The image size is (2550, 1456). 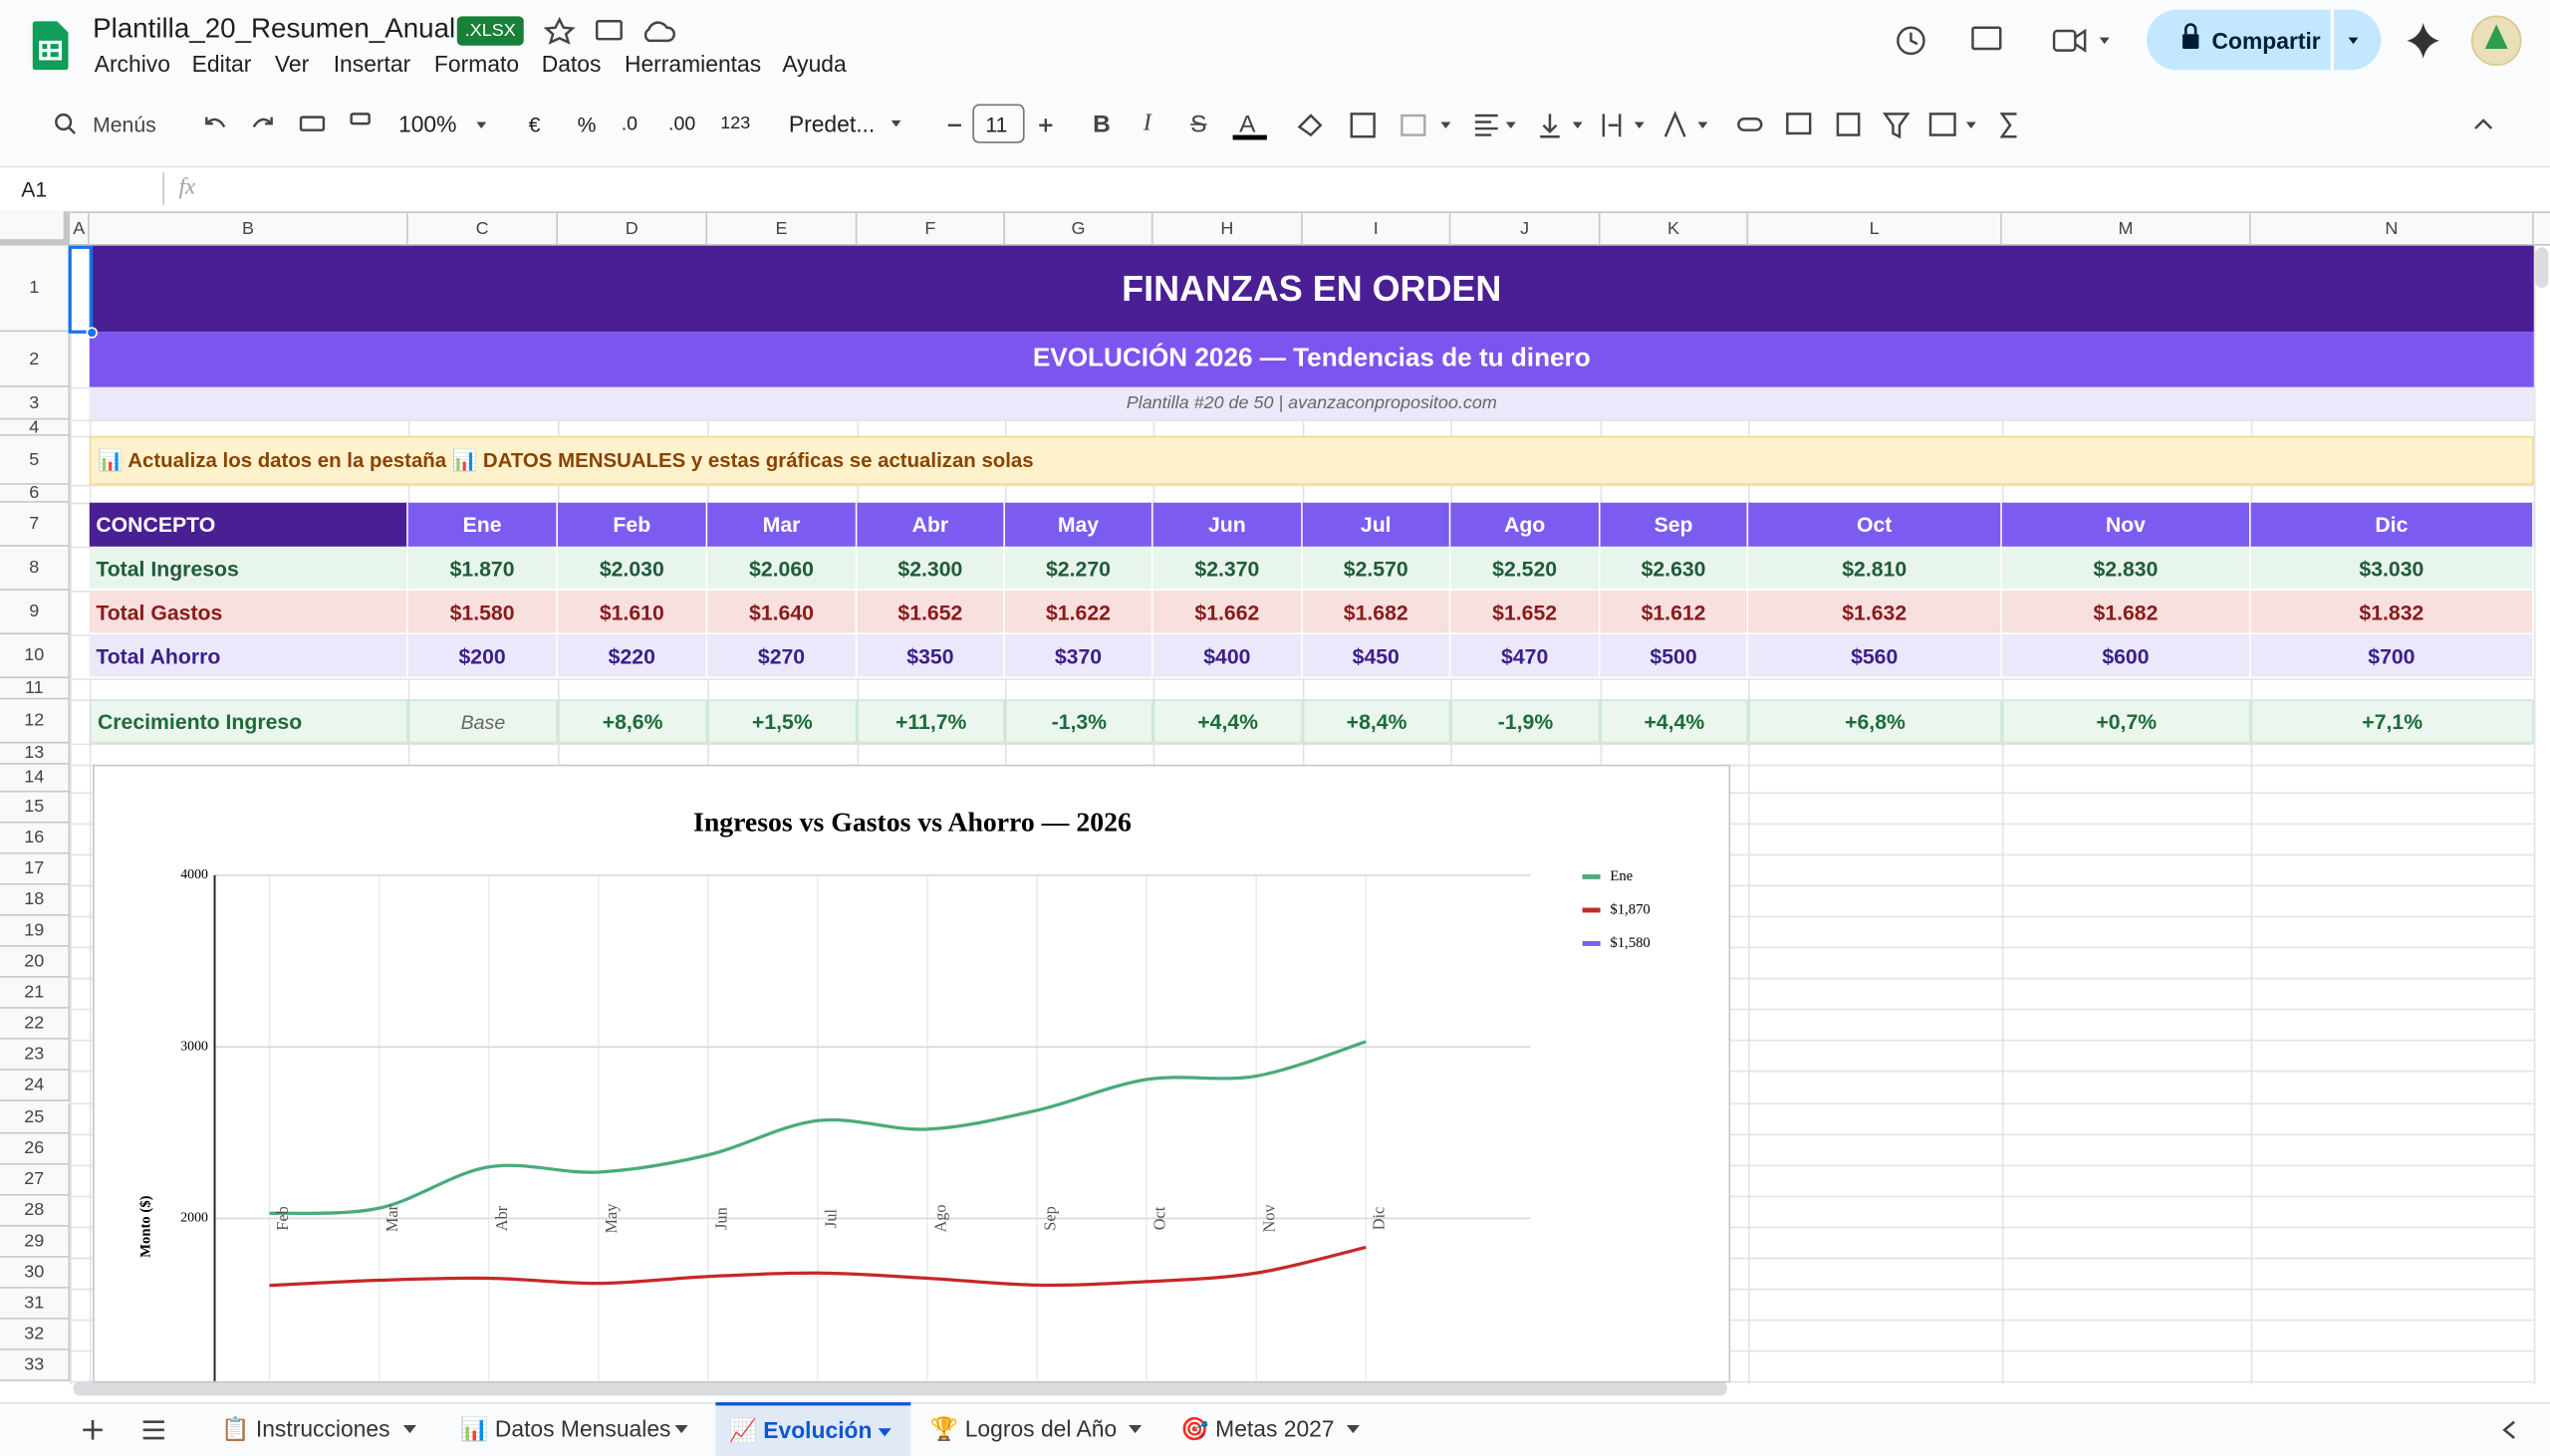 I want to click on row-header: 12, so click(x=35, y=721).